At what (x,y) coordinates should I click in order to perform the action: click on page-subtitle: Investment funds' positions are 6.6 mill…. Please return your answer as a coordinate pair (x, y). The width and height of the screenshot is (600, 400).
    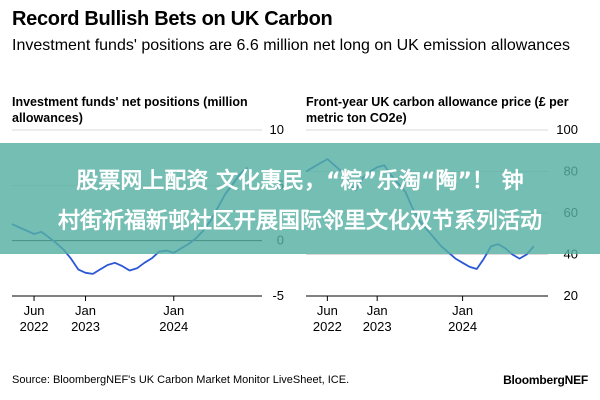
    Looking at the image, I should click on (291, 45).